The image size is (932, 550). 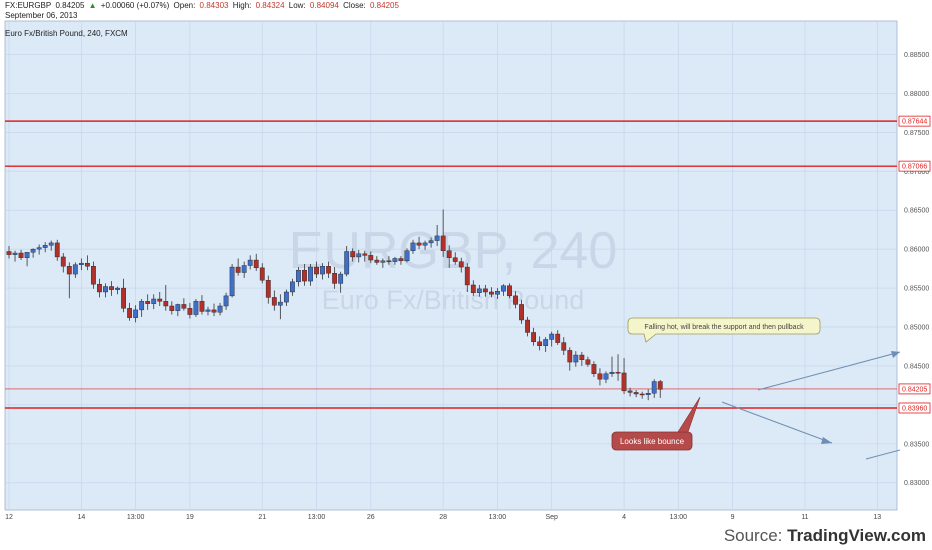 What do you see at coordinates (453, 251) in the screenshot?
I see `watermark-symbol: EURGBP, 240` at bounding box center [453, 251].